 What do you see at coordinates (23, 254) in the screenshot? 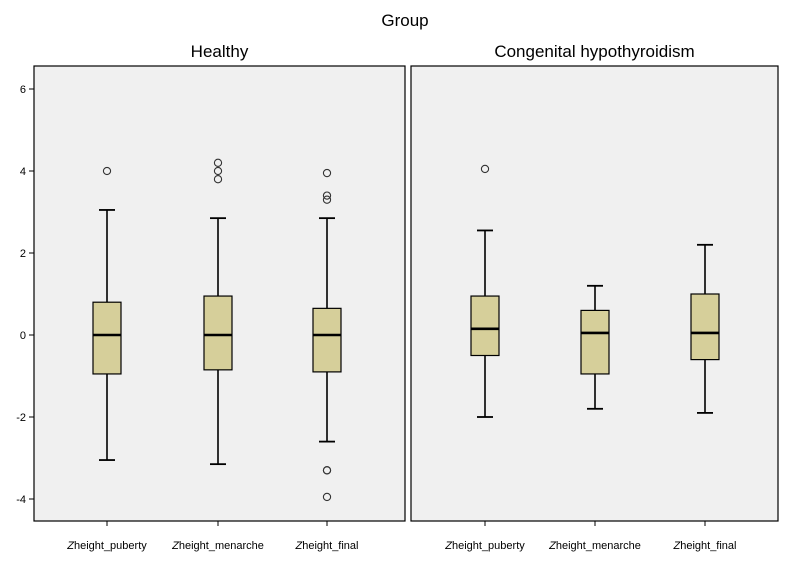
I see `y-tick-label: 2` at bounding box center [23, 254].